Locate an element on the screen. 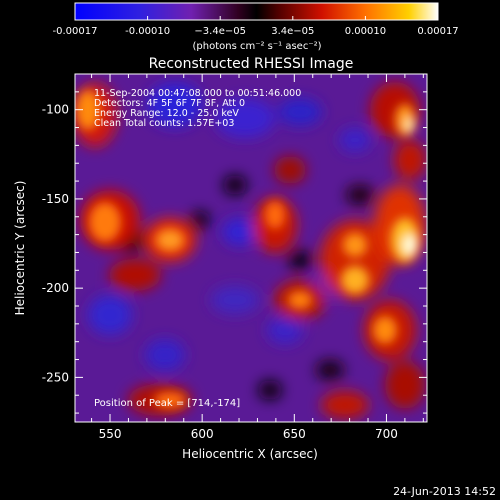  y-tick-labels: -100 -150 -200 -250 is located at coordinates (55, 244).